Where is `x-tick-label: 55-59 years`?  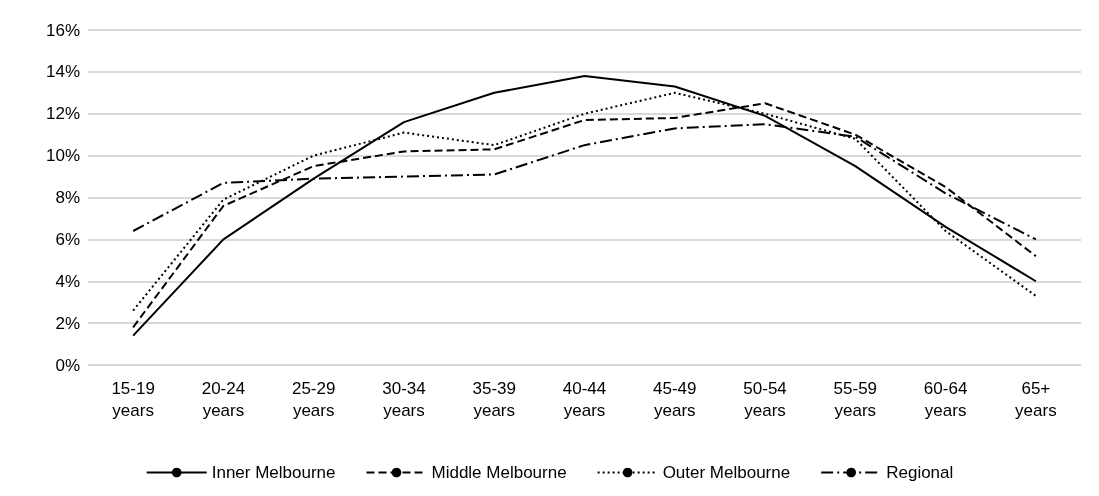
x-tick-label: 55-59 years is located at coordinates (855, 399).